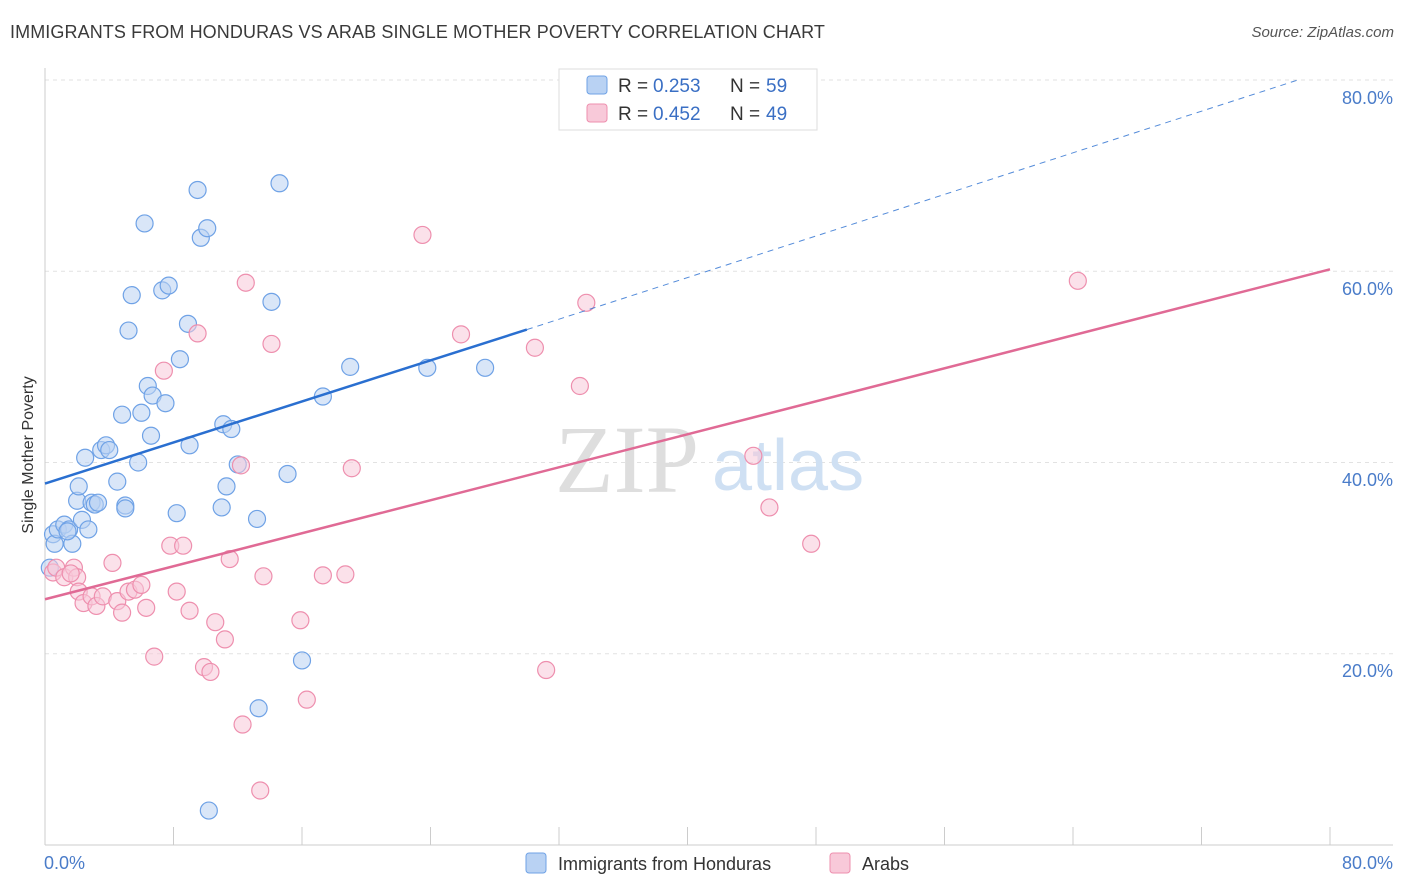 The height and width of the screenshot is (892, 1406). Describe the element at coordinates (1367, 671) in the screenshot. I see `y-tick-label-20: 20.0%` at that location.